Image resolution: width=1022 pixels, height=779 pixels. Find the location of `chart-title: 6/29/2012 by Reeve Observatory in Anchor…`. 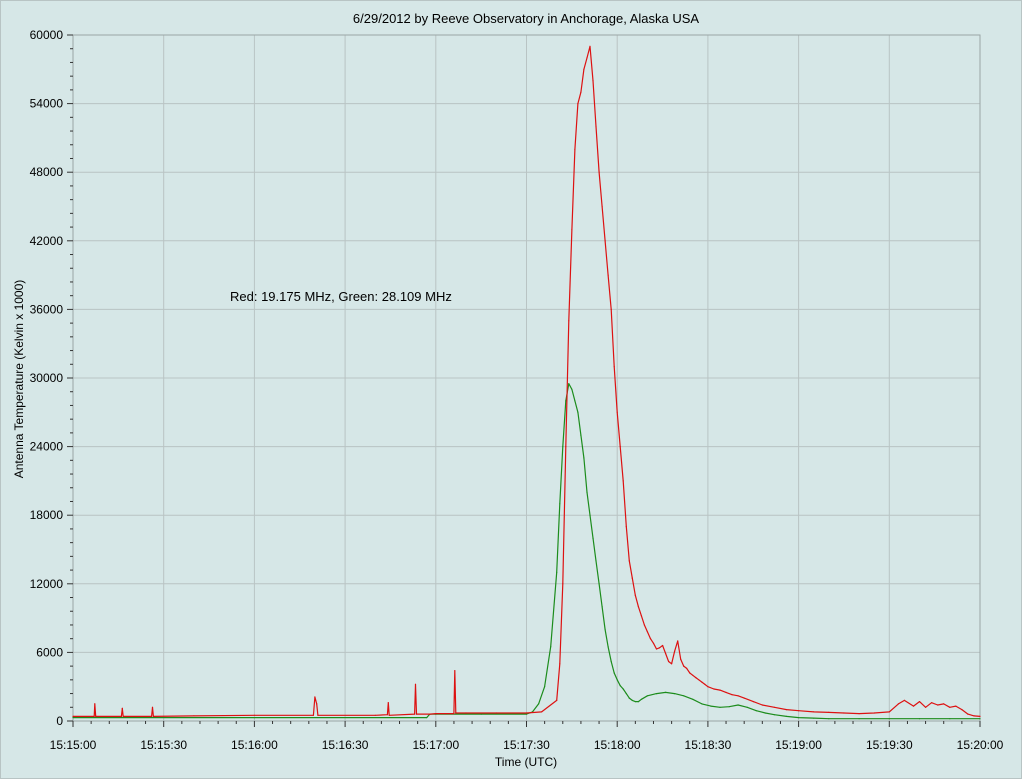

chart-title: 6/29/2012 by Reeve Observatory in Anchor… is located at coordinates (526, 18).